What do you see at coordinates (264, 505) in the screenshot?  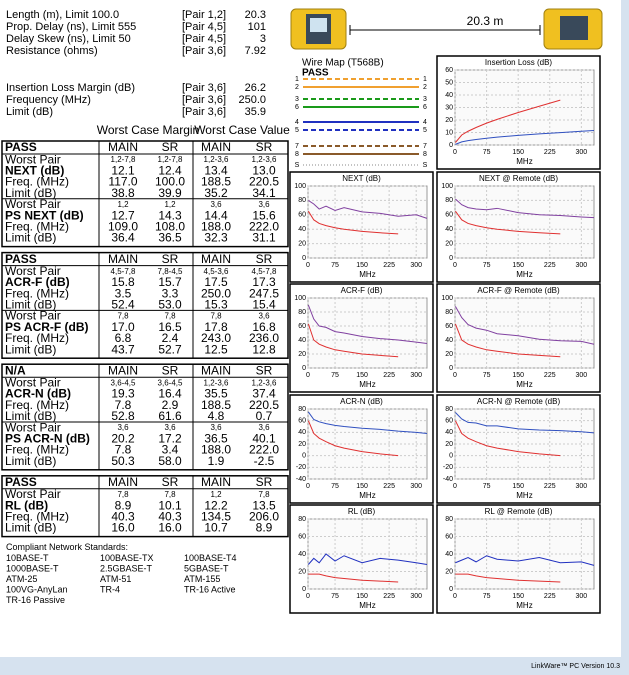 I see `cell-value: 13.5` at bounding box center [264, 505].